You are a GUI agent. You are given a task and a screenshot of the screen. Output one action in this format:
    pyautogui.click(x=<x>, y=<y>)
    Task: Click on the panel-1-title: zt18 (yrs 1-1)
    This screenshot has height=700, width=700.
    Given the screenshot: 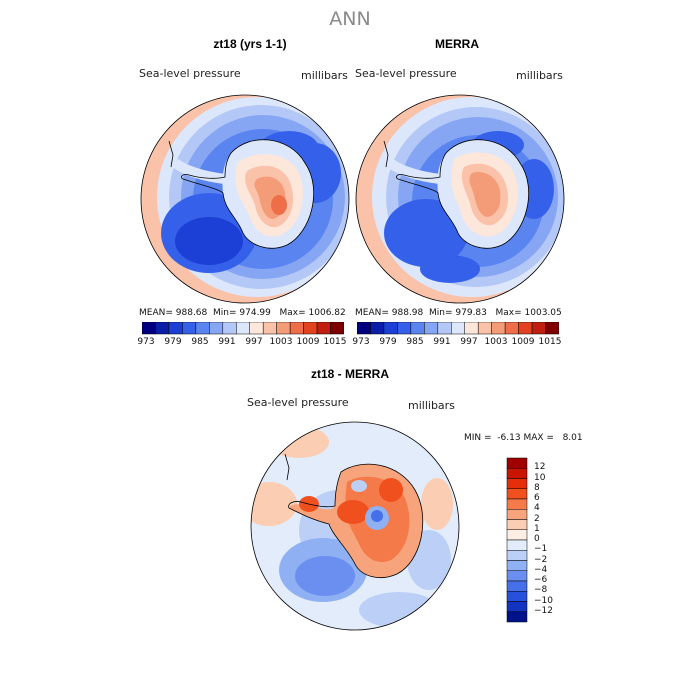 What is the action you would take?
    pyautogui.click(x=250, y=44)
    